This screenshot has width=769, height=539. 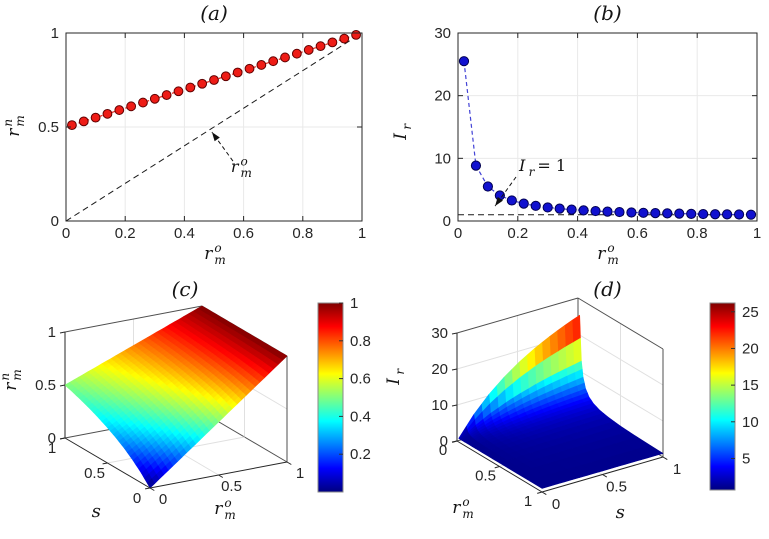 I want to click on math-tail: = 1, so click(x=551, y=165).